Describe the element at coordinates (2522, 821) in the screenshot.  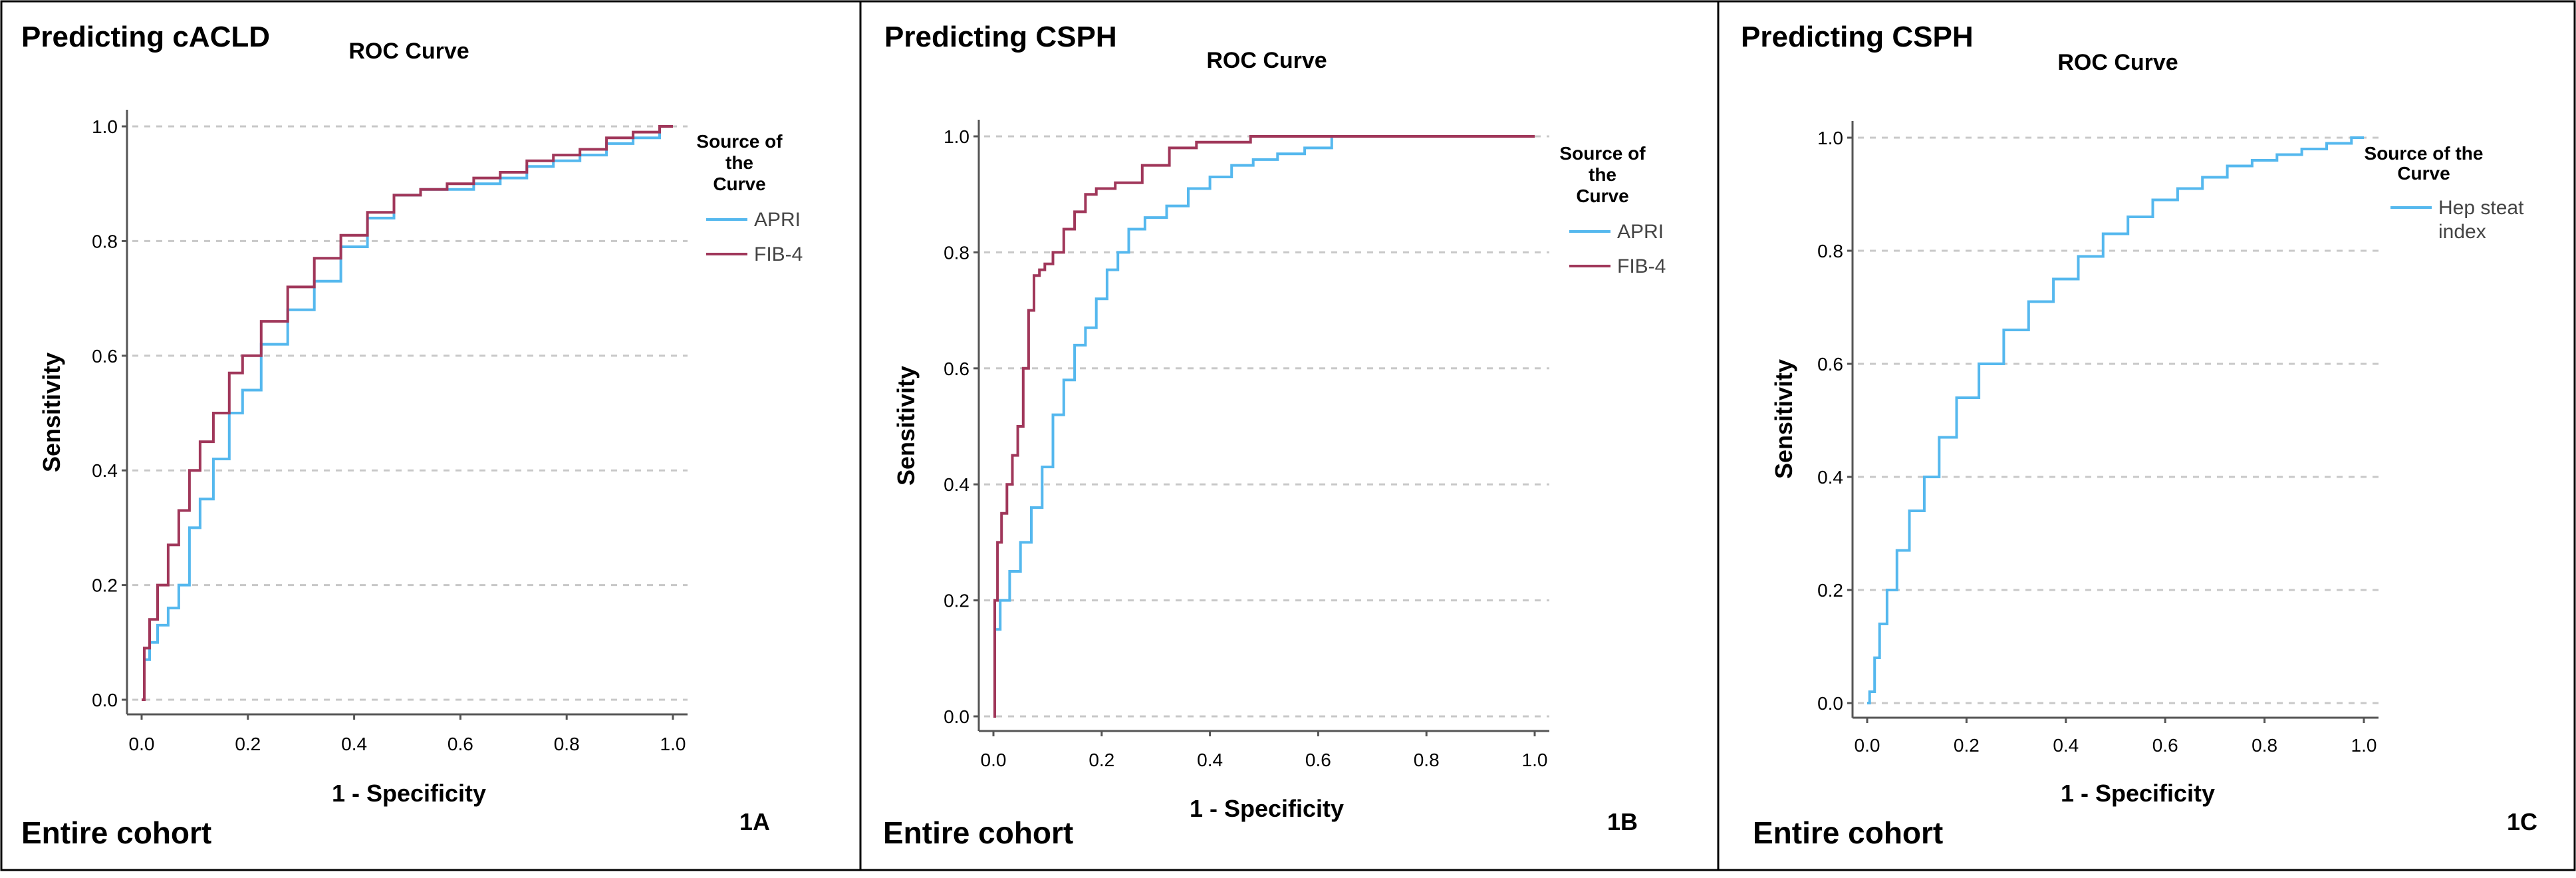
I see `panel-1c-id: 1C` at that location.